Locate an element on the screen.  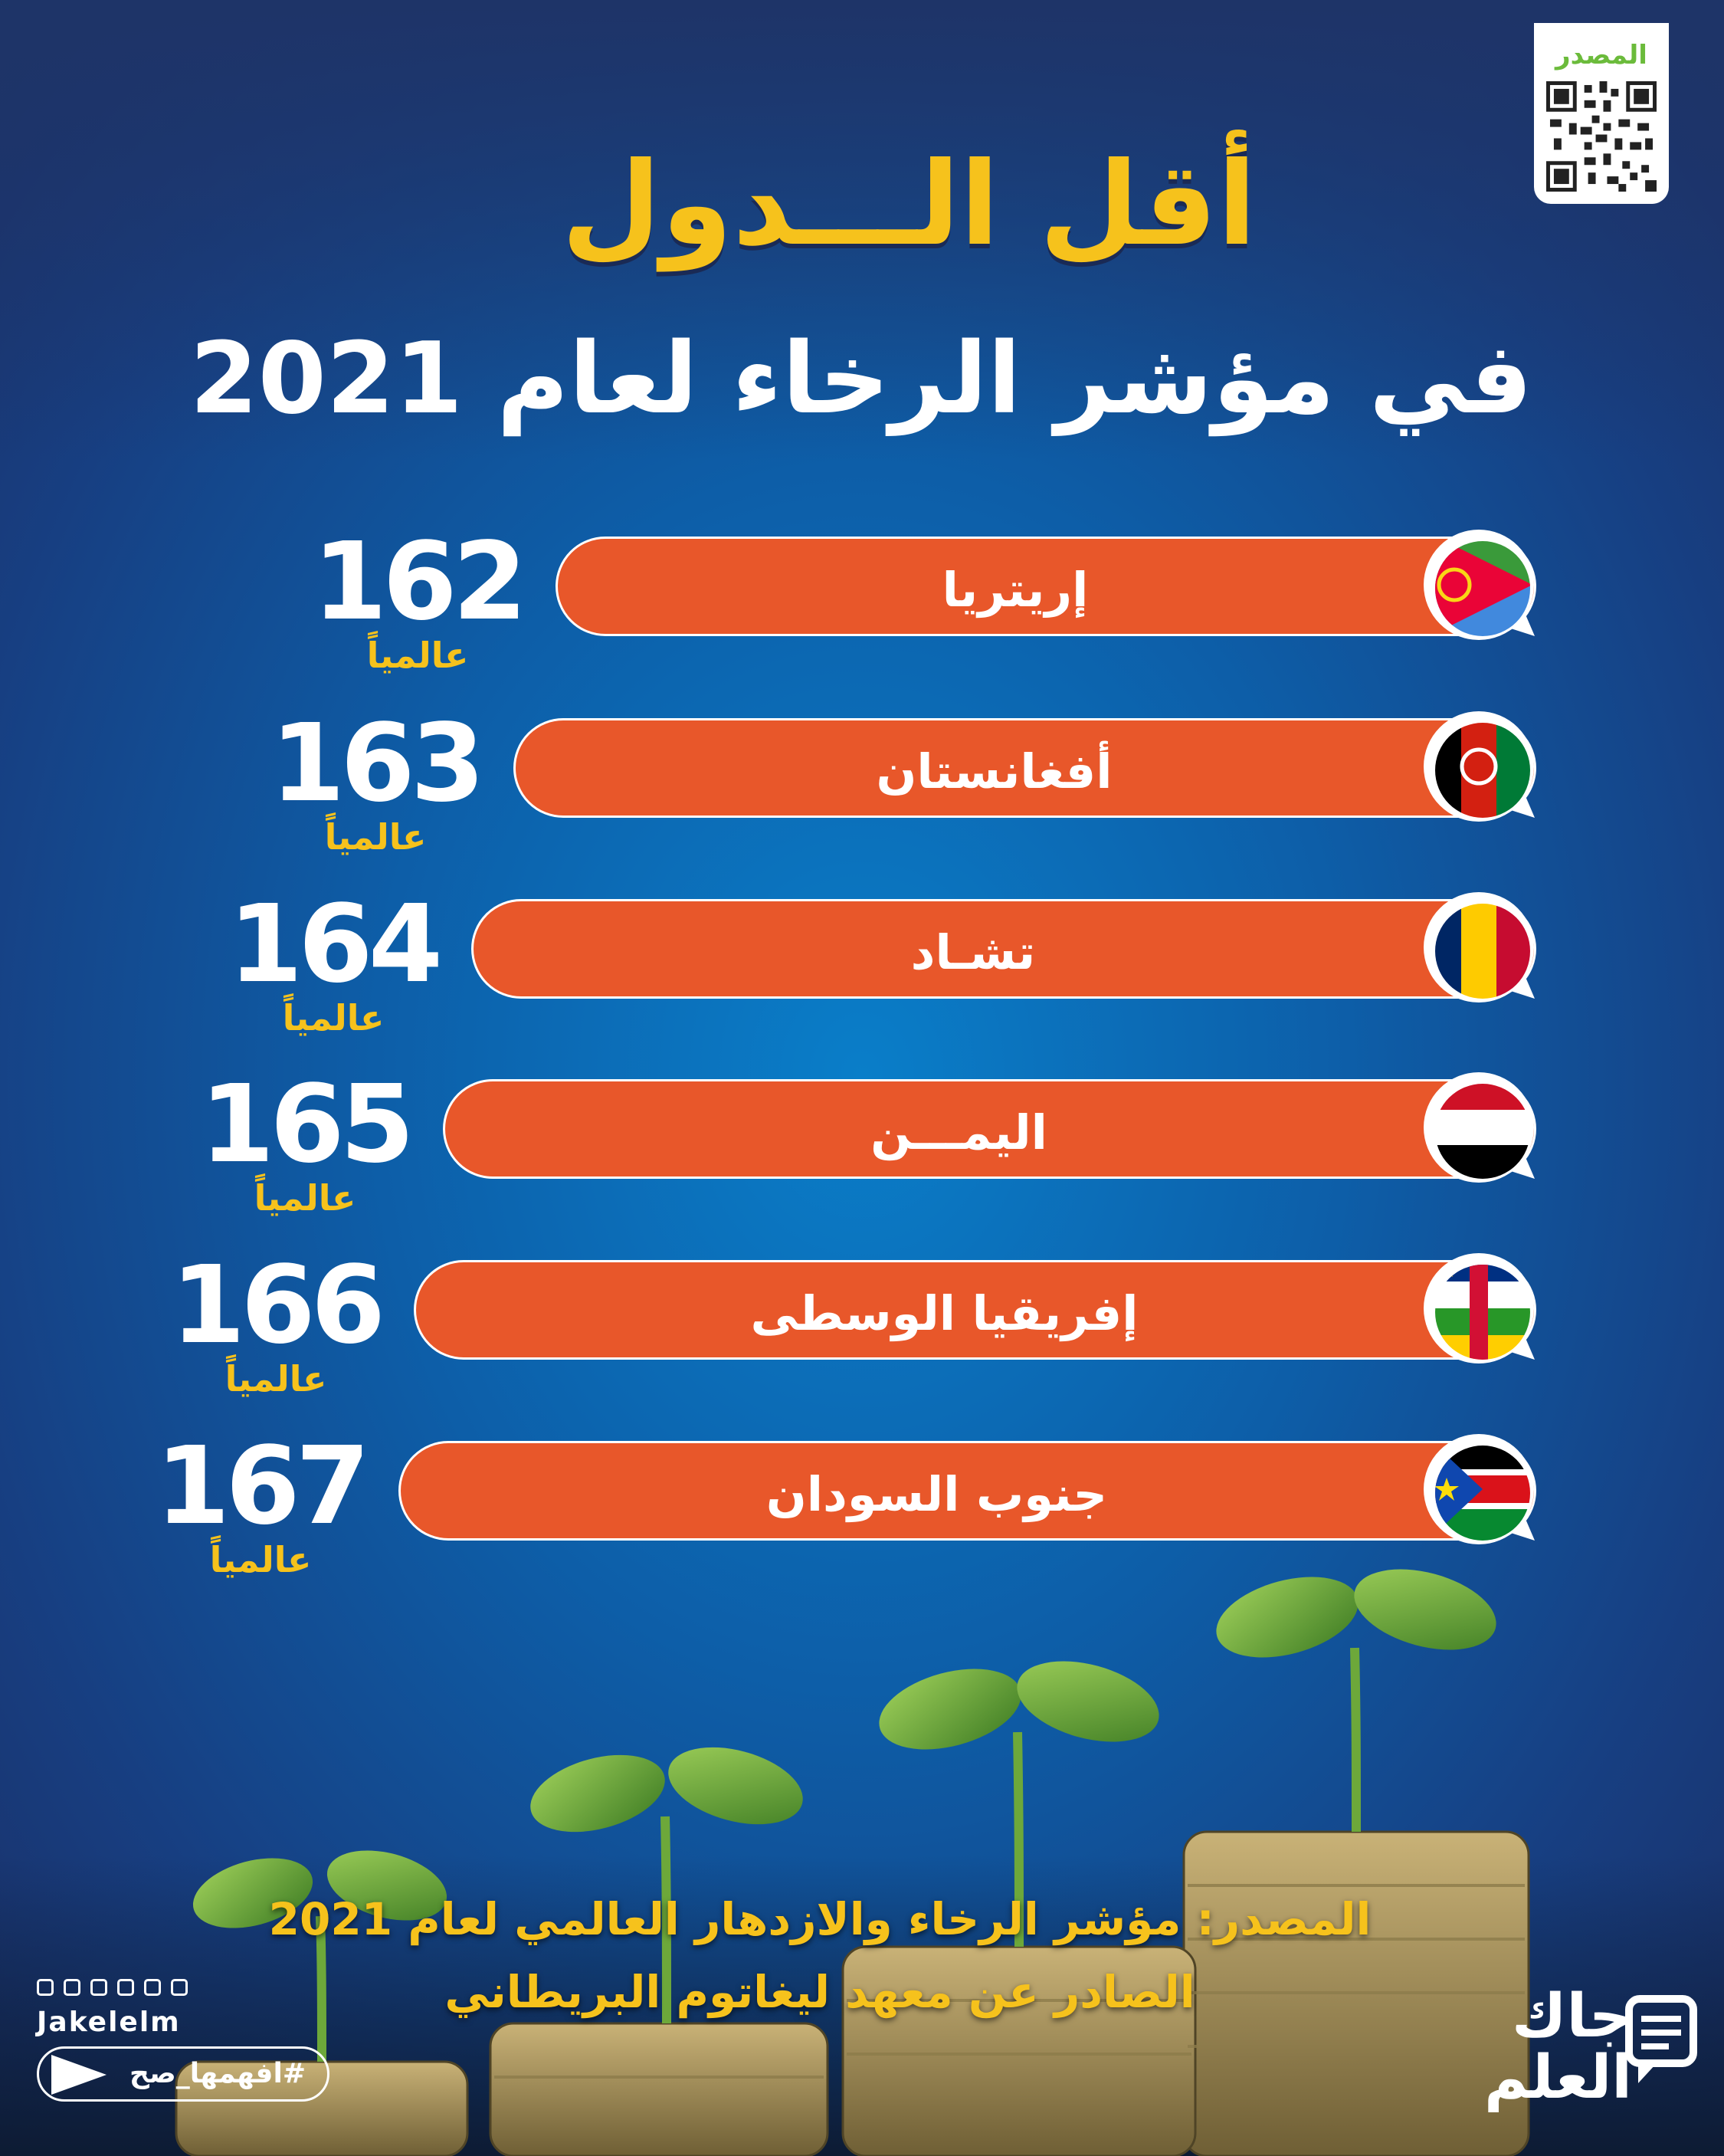
source-qr-box: المصدر is located at coordinates (1601, 113).